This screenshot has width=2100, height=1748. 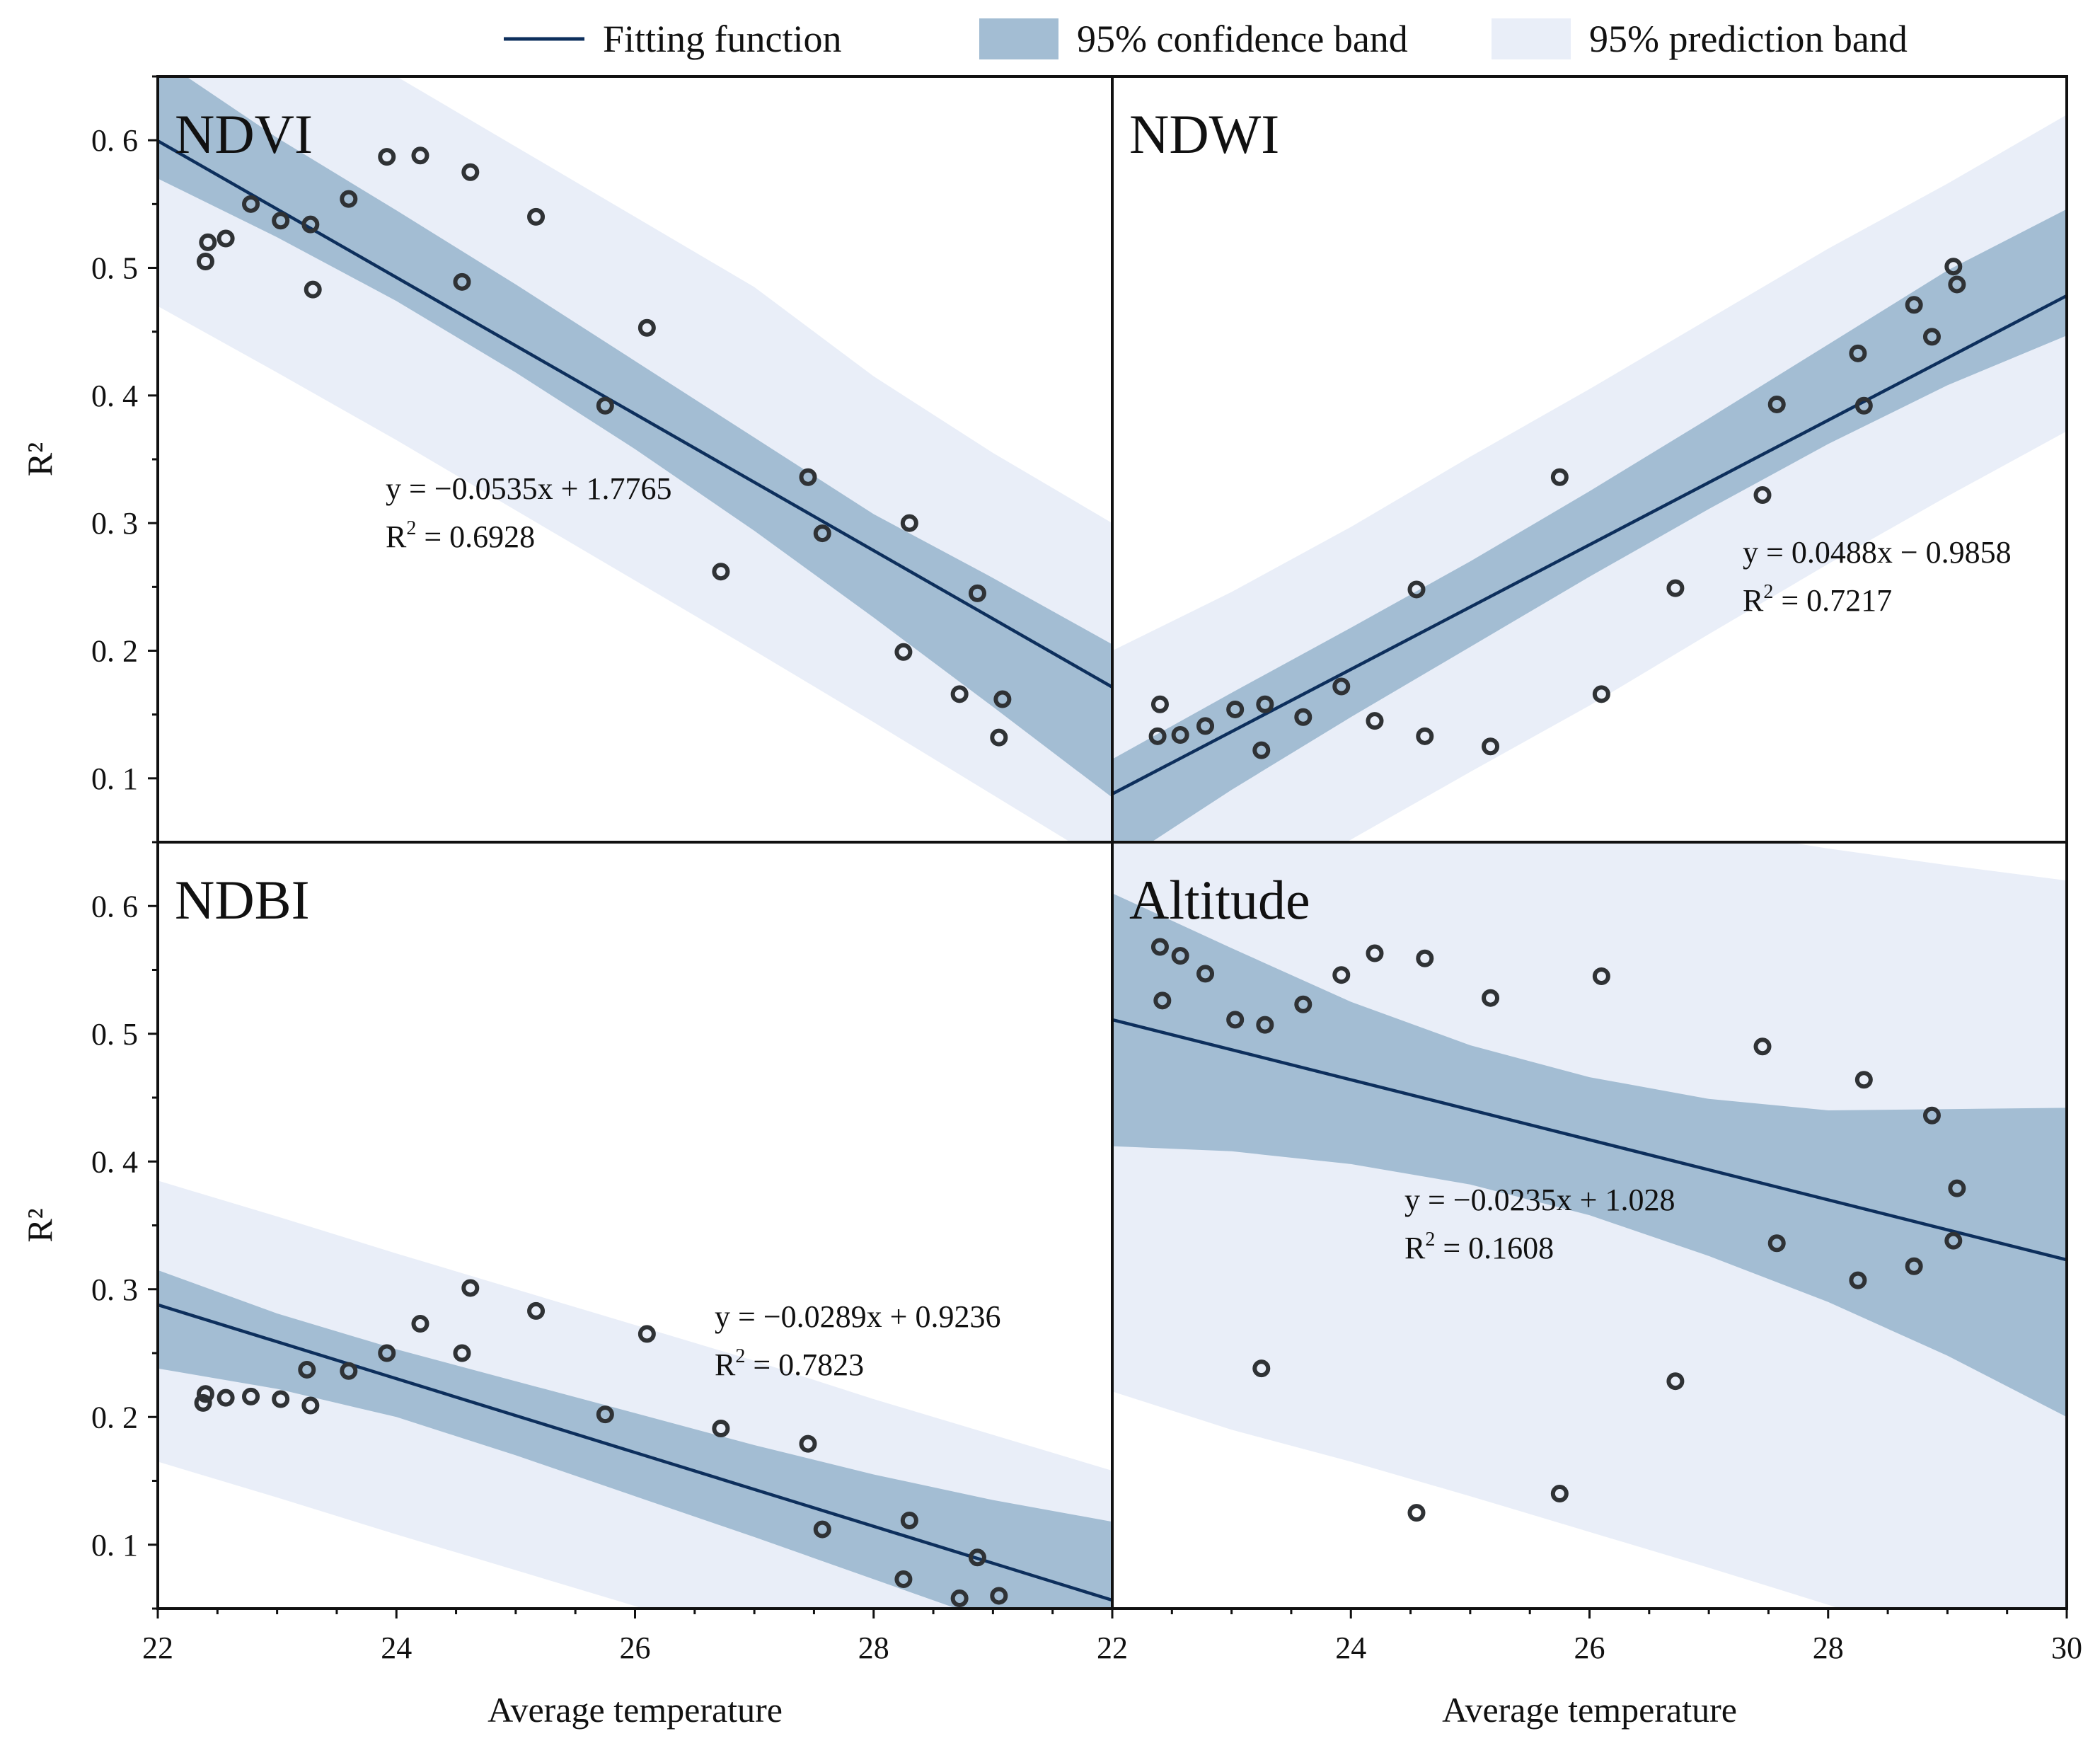 What do you see at coordinates (857, 1316) in the screenshot?
I see `ndbi-equation: y = −0.0289x + 0.9236` at bounding box center [857, 1316].